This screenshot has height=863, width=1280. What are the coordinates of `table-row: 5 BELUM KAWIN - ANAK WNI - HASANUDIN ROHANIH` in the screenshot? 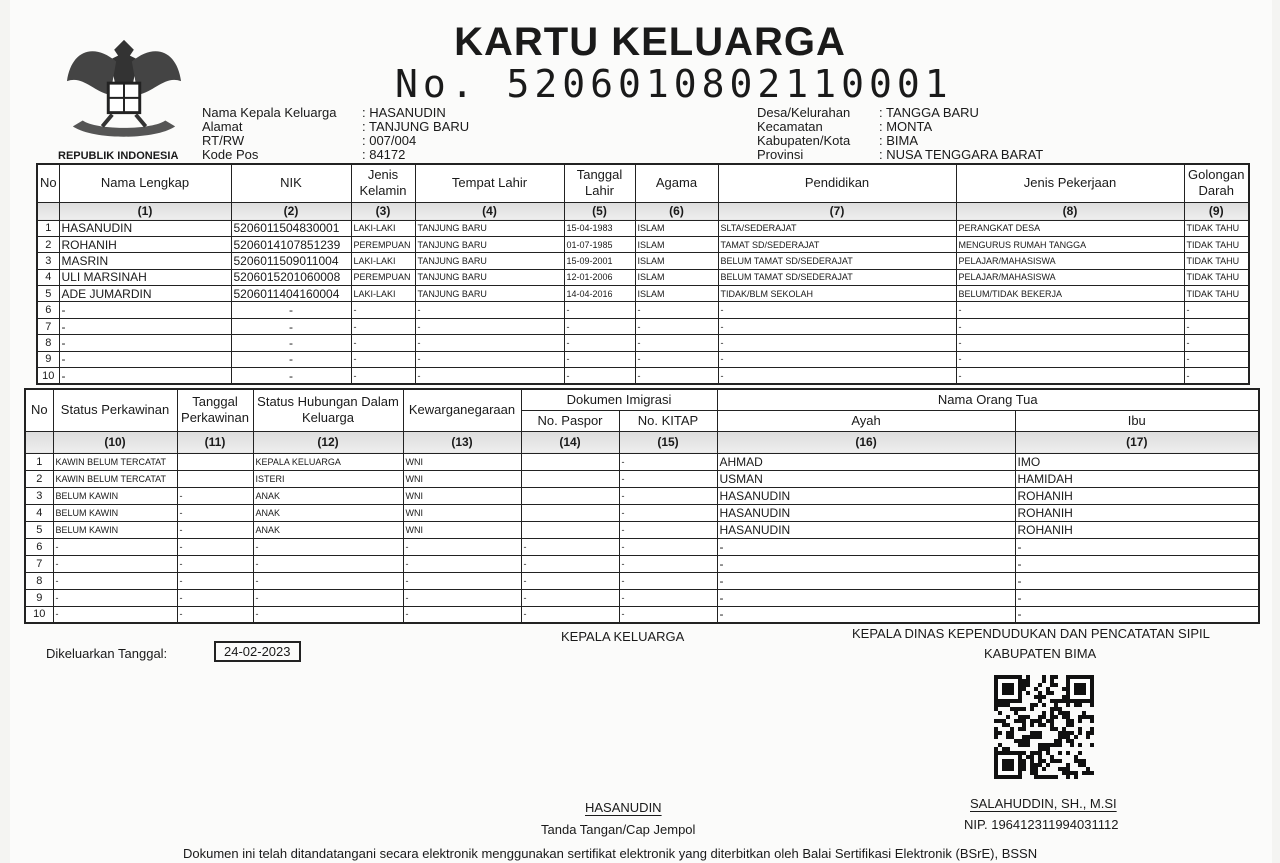 It's located at (642, 529).